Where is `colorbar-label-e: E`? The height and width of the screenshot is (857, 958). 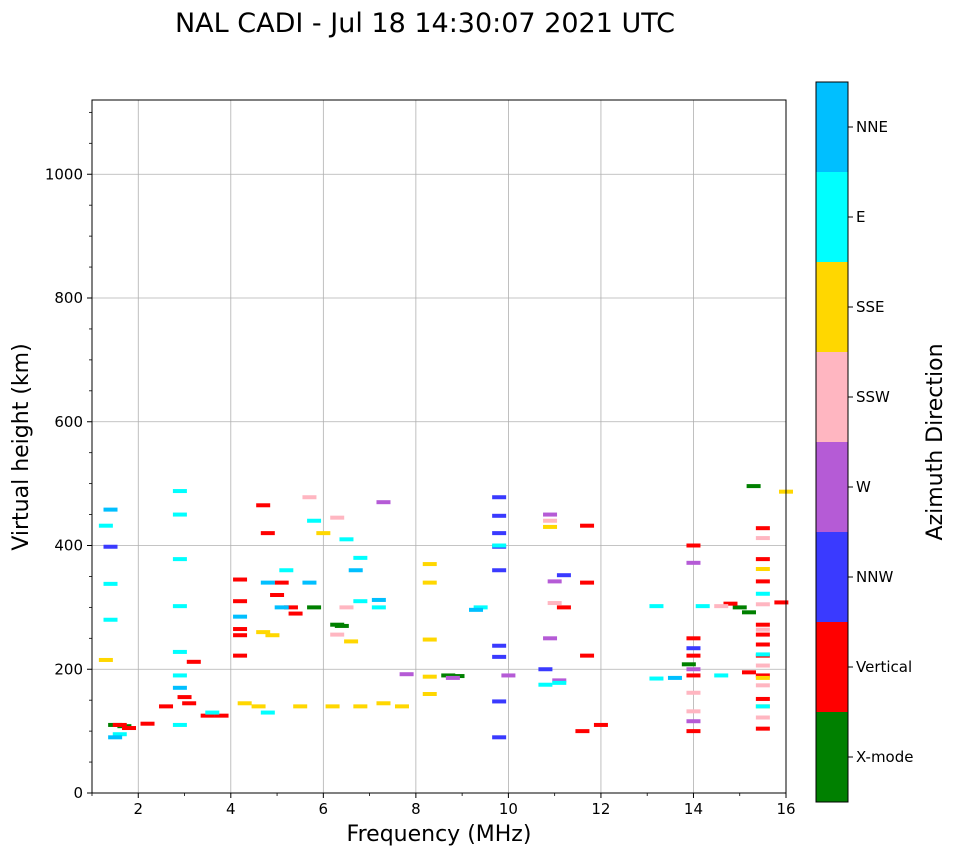
colorbar-label-e: E is located at coordinates (860, 217).